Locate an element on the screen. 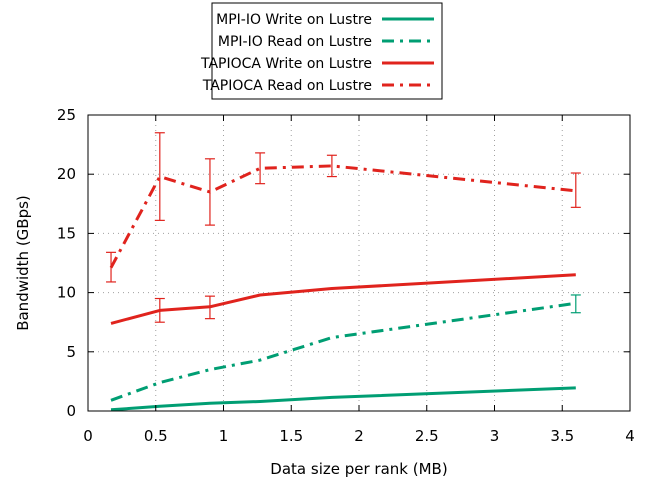 The image size is (659, 486). x-tick-label: 2.5 is located at coordinates (427, 436).